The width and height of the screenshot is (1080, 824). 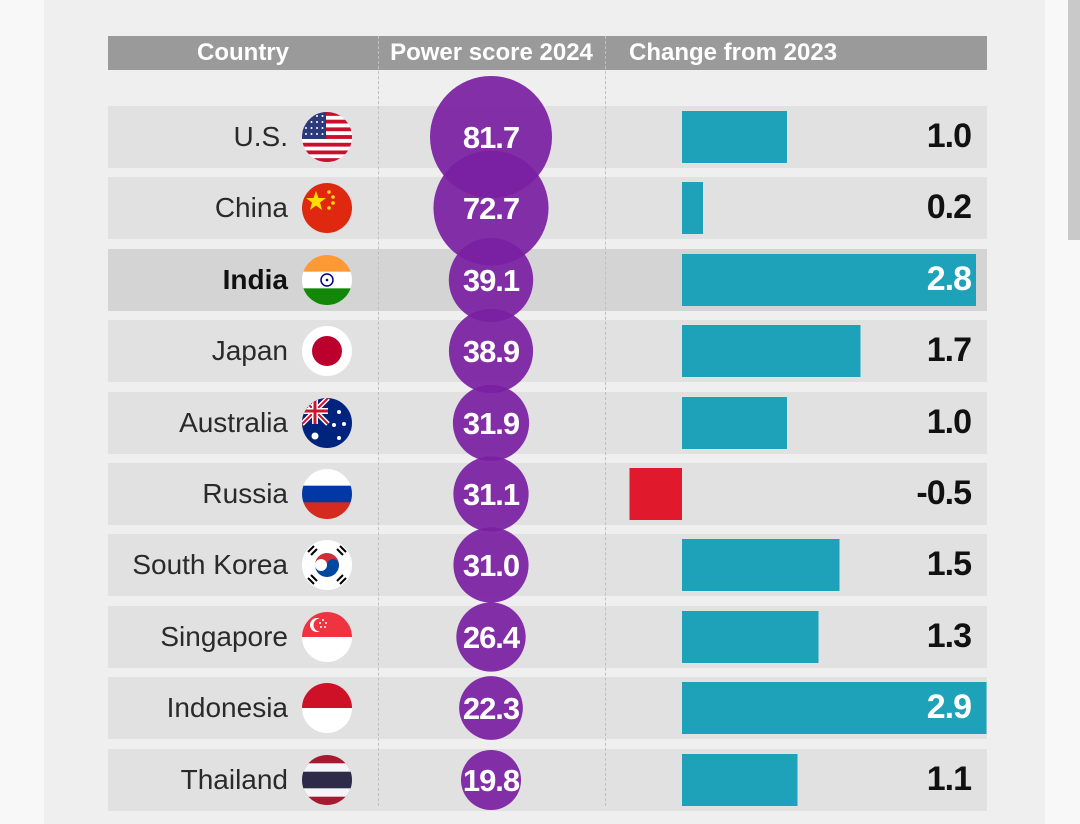 What do you see at coordinates (233, 422) in the screenshot?
I see `country-label: Australia` at bounding box center [233, 422].